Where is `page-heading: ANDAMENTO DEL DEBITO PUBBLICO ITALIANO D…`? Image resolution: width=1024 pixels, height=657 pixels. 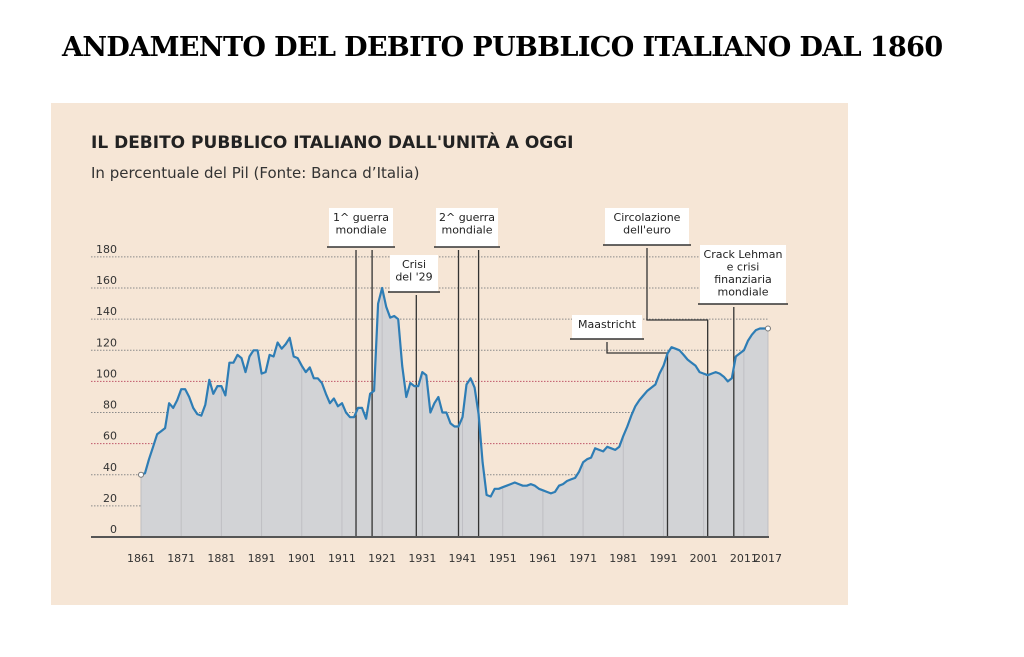 page-heading: ANDAMENTO DEL DEBITO PUBBLICO ITALIANO D… is located at coordinates (502, 47).